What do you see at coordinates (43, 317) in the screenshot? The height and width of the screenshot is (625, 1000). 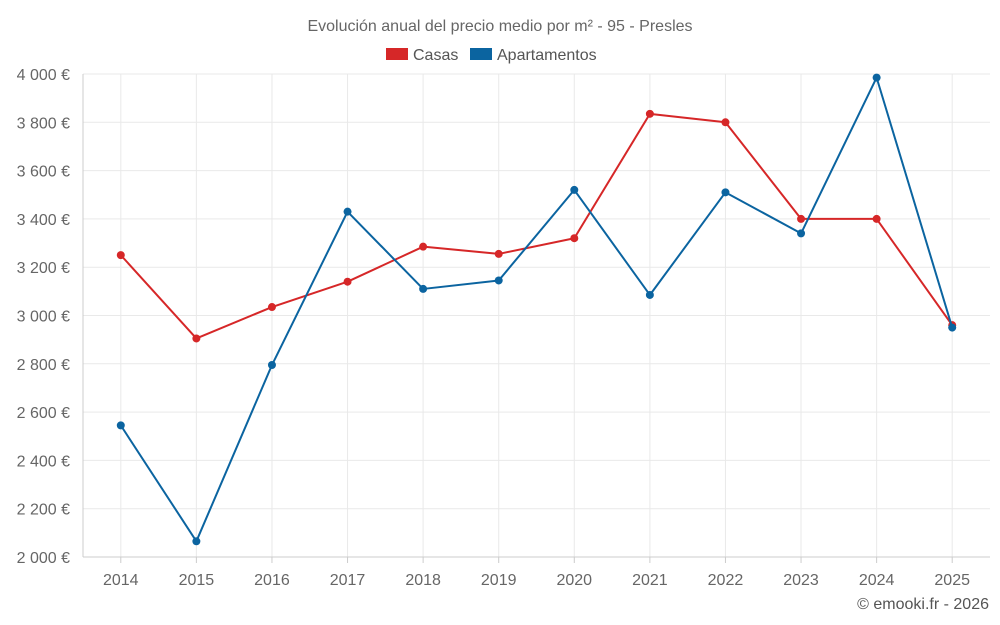 I see `y-tick-label: 3 000 €` at bounding box center [43, 317].